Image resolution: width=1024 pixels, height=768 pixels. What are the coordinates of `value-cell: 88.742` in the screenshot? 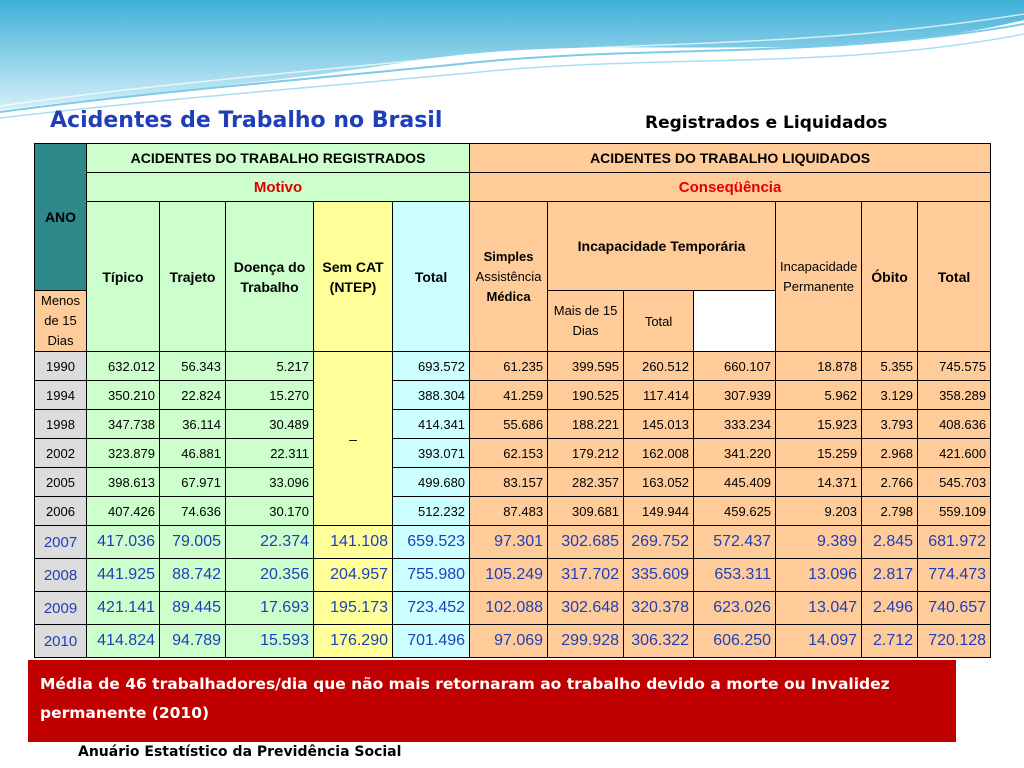 It's located at (192, 575).